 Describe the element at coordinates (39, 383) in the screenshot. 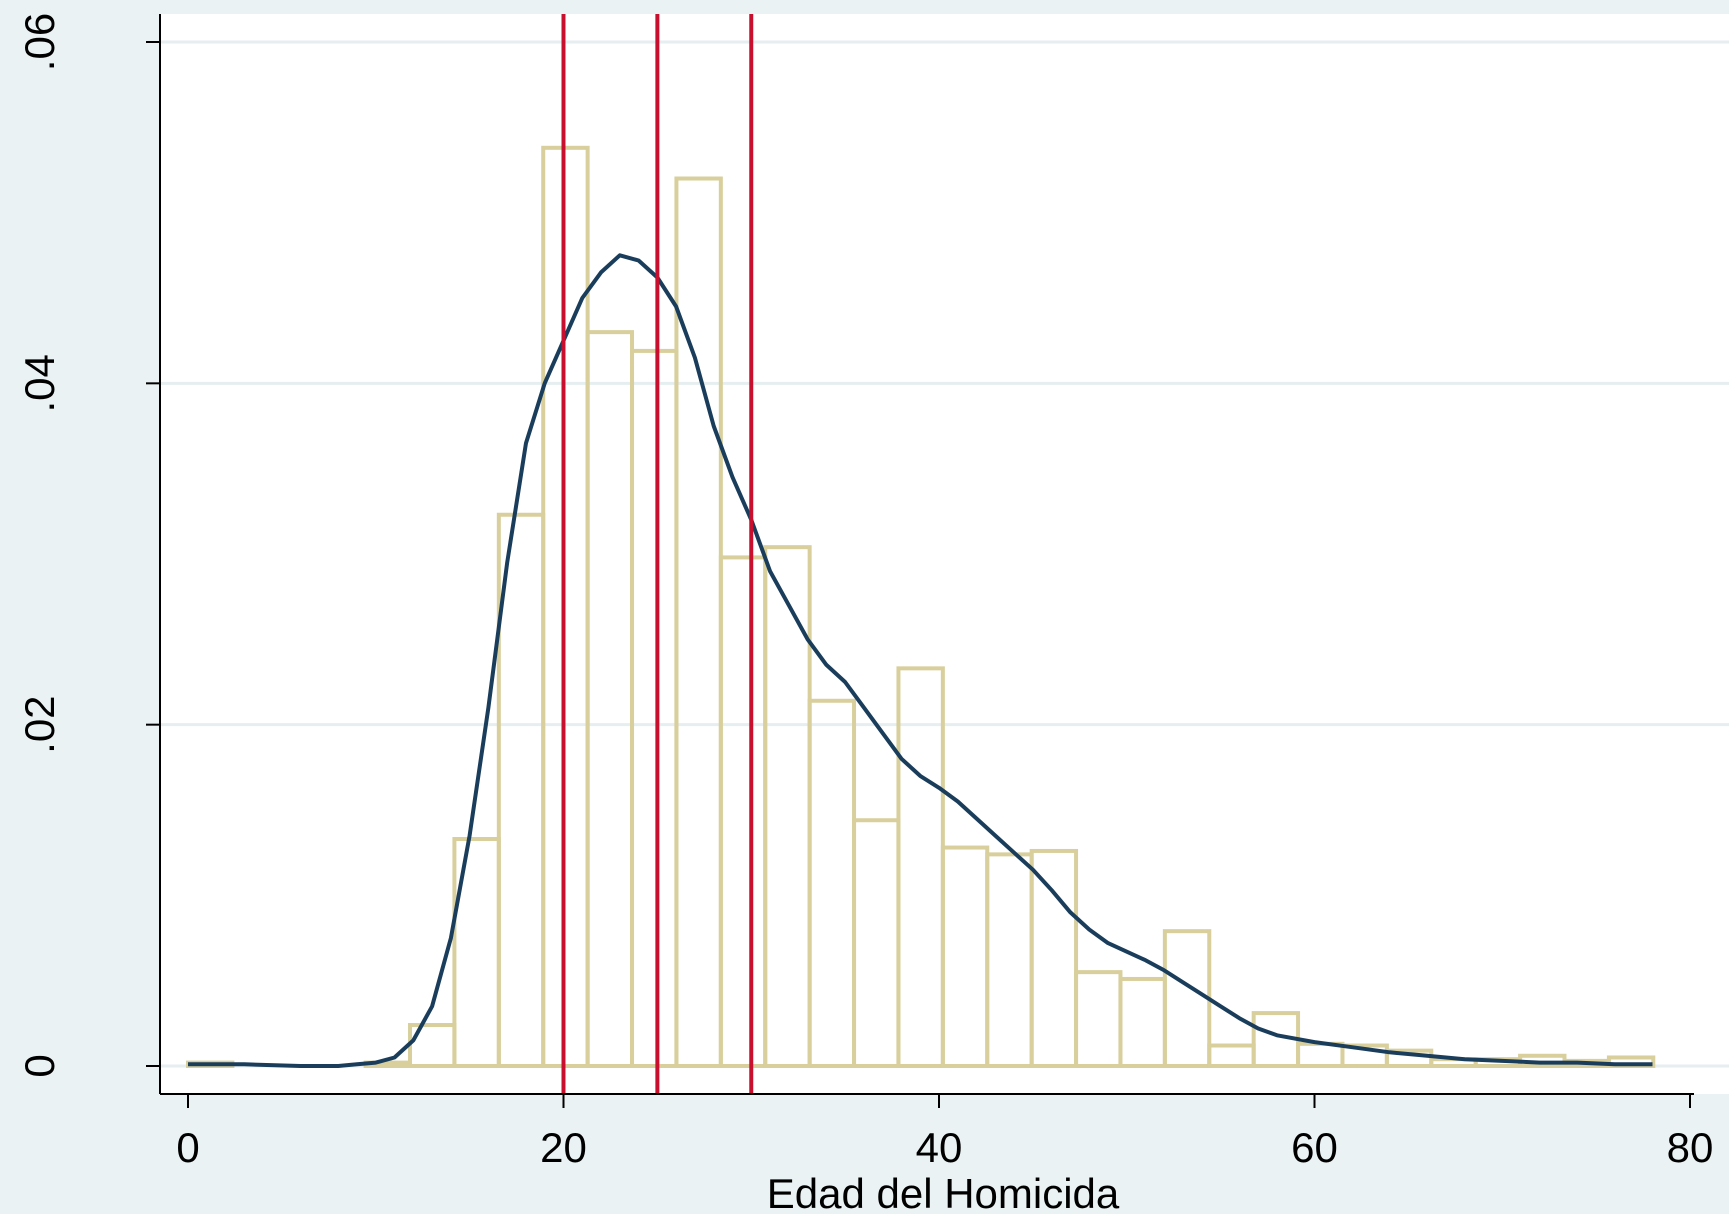

I see `y-tick-label: .04` at that location.